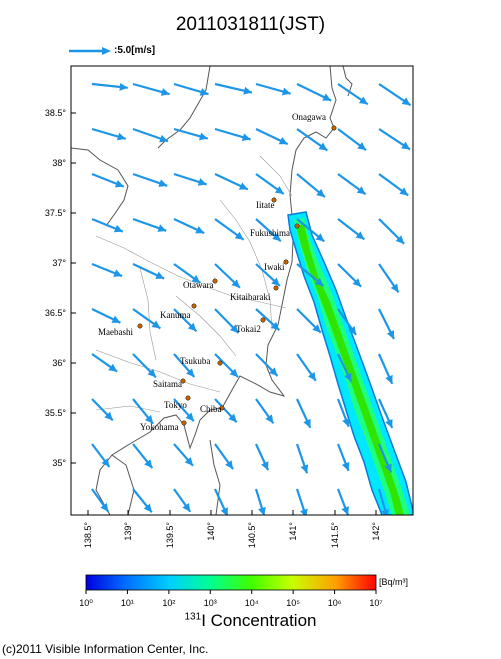  Describe the element at coordinates (252, 535) in the screenshot. I see `longitude-tick-label: 140.5°` at that location.